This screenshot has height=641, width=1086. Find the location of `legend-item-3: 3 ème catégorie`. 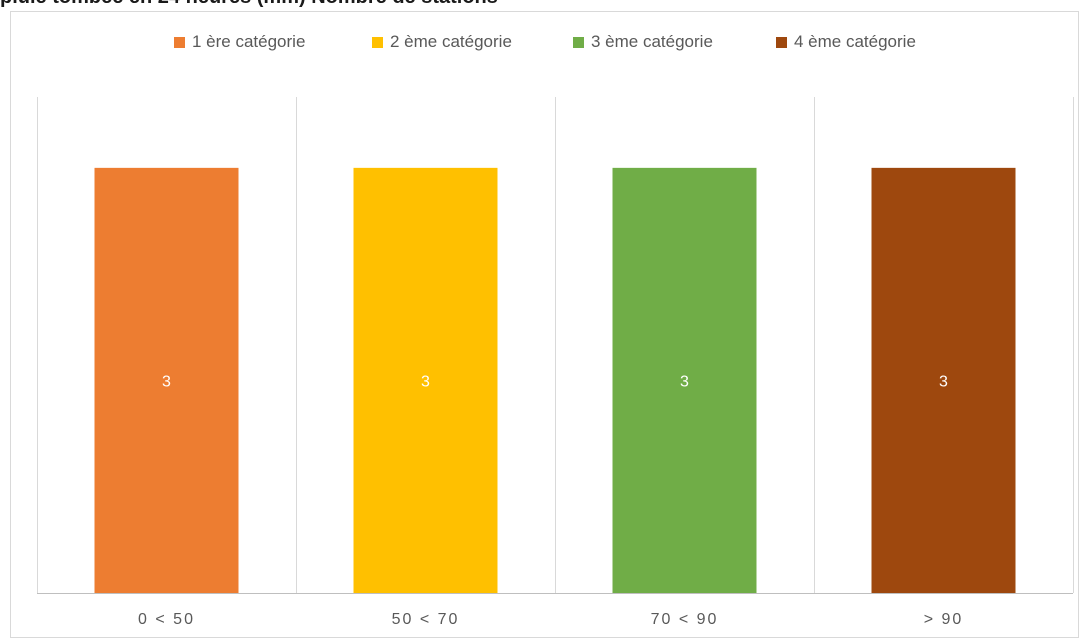

legend-item-3: 3 ème catégorie is located at coordinates (643, 42).